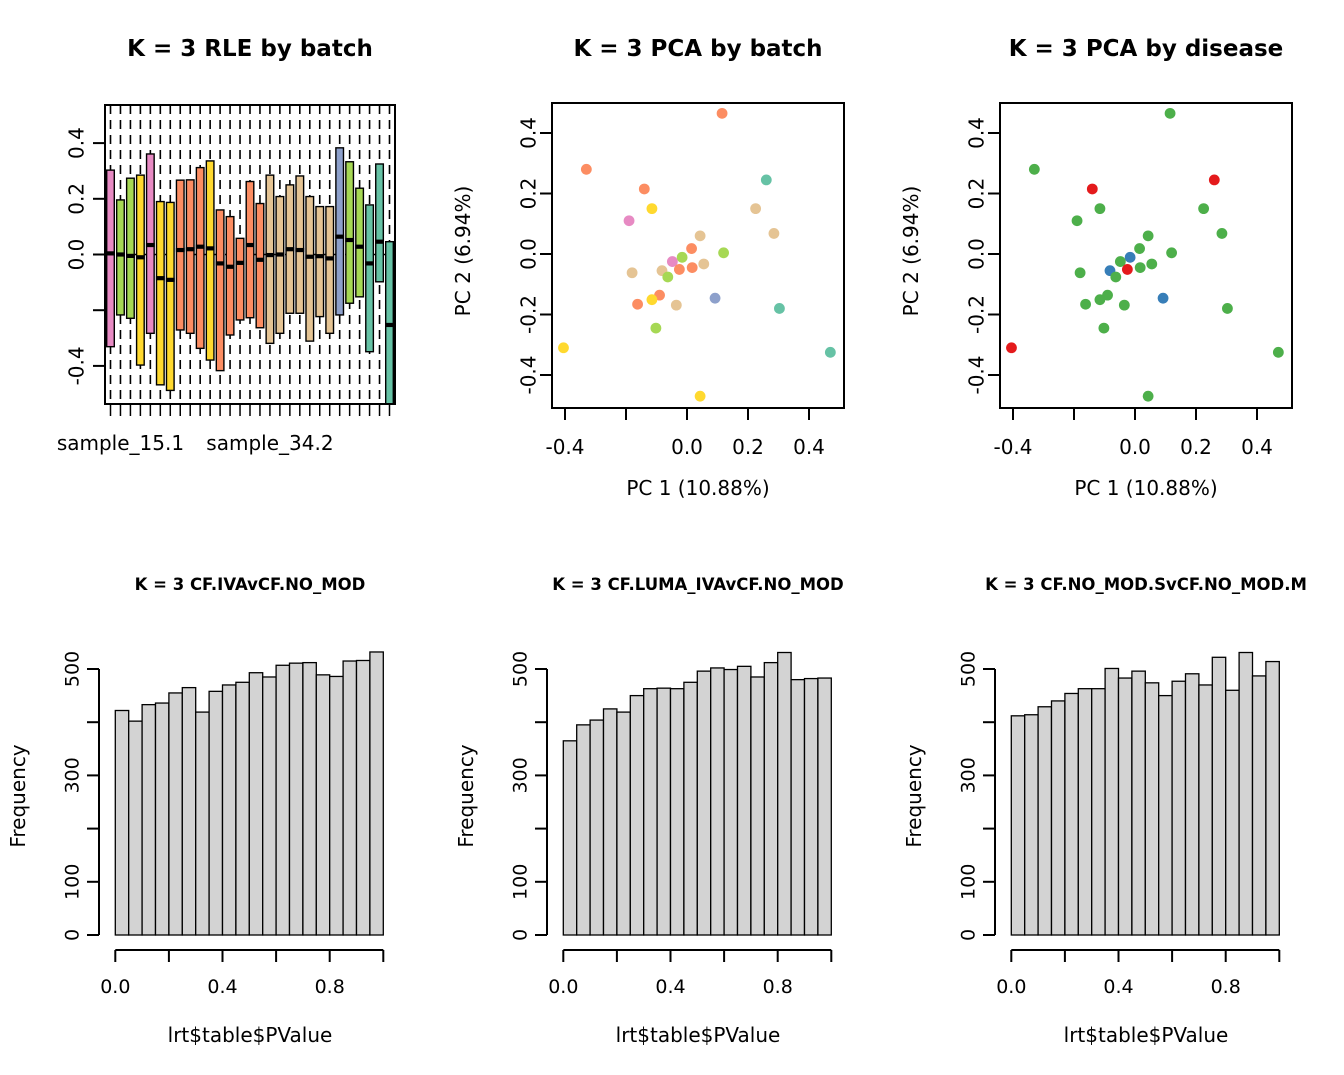 Image resolution: width=1344 pixels, height=1075 pixels. What do you see at coordinates (269, 443) in the screenshot?
I see `x-tick-label: sample_34.2` at bounding box center [269, 443].